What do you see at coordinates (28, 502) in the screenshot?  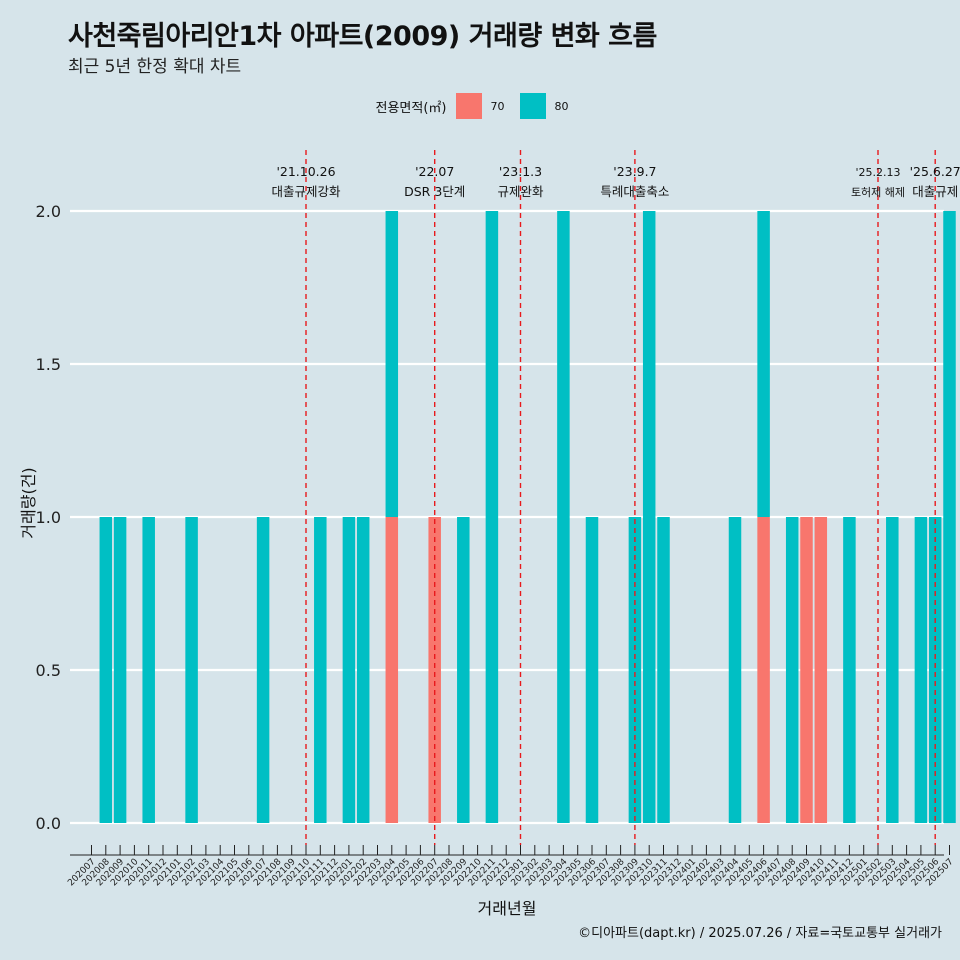 I see `y-axis-title: 거래량(건)` at bounding box center [28, 502].